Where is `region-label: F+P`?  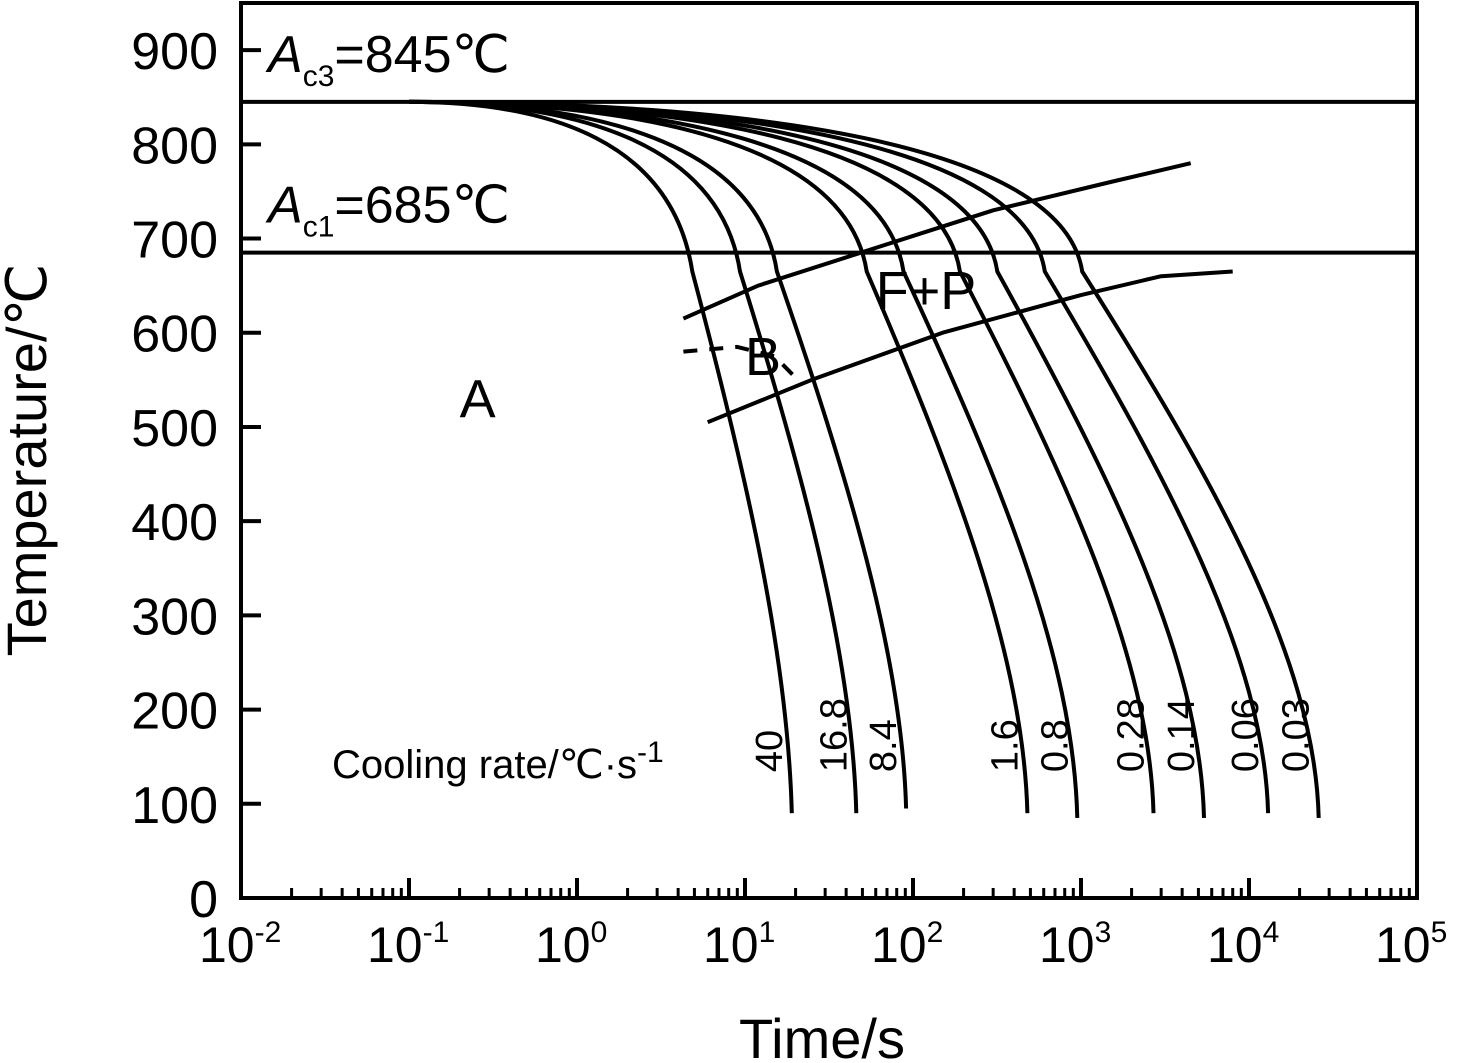
region-label: F+P is located at coordinates (926, 291).